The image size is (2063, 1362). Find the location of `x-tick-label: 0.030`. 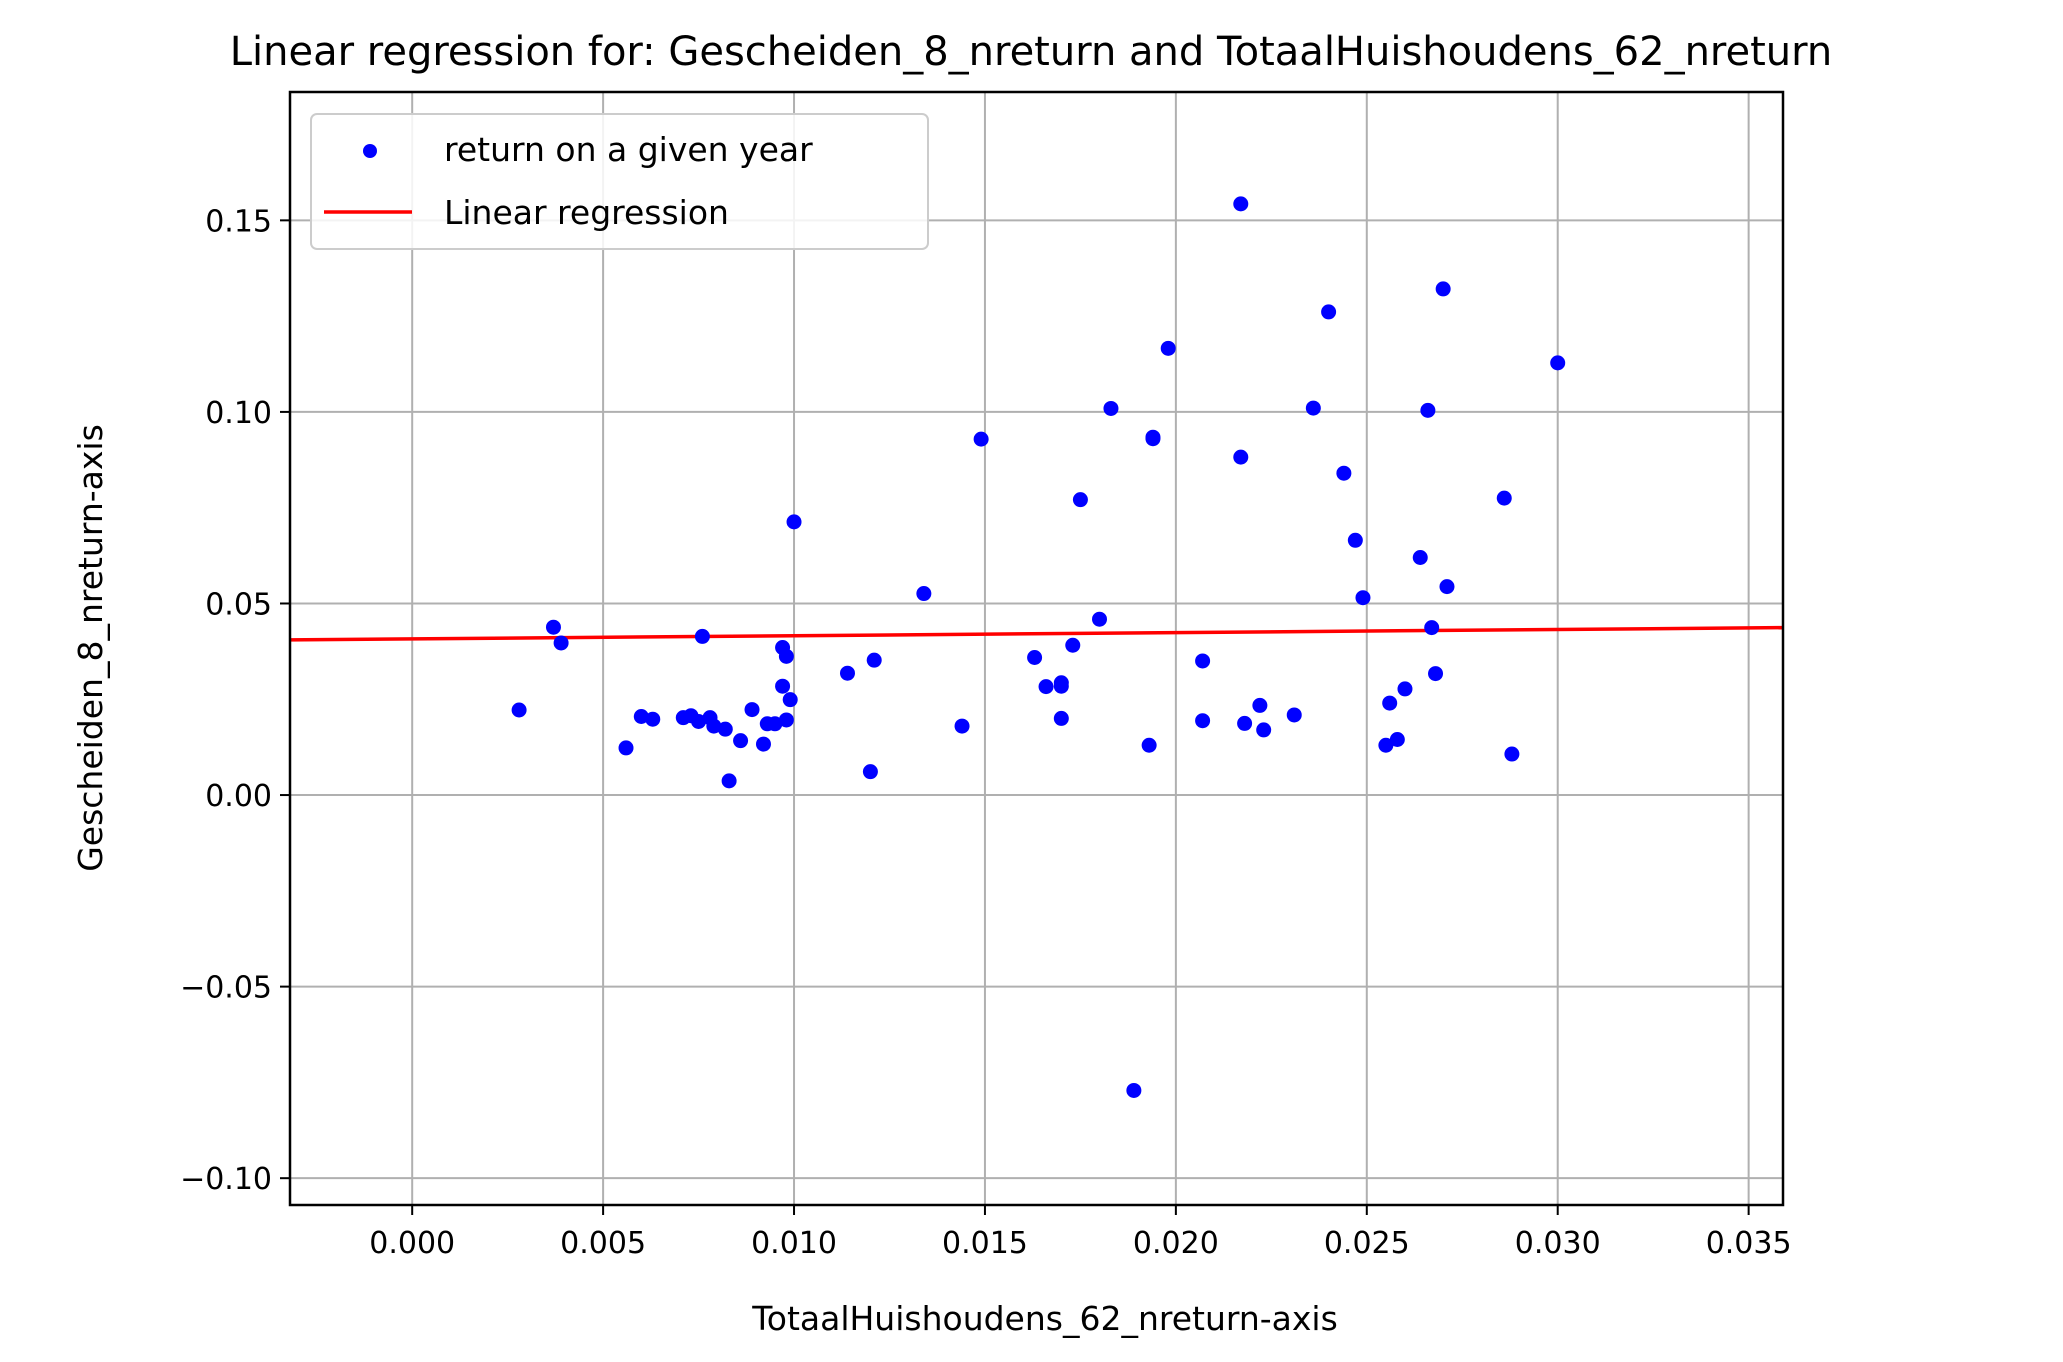

x-tick-label: 0.030 is located at coordinates (1558, 1243).